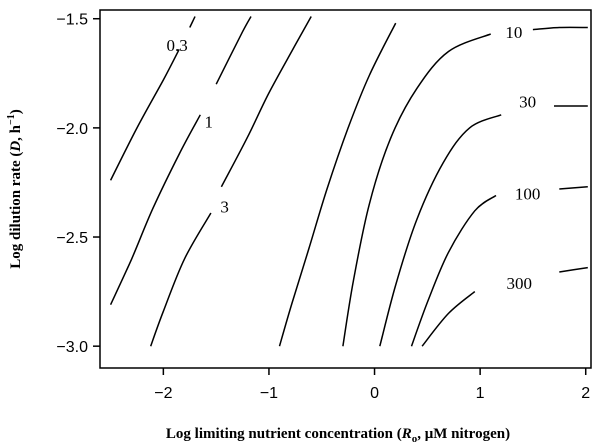 This screenshot has width=592, height=444. What do you see at coordinates (519, 283) in the screenshot?
I see `contour-label: 300` at bounding box center [519, 283].